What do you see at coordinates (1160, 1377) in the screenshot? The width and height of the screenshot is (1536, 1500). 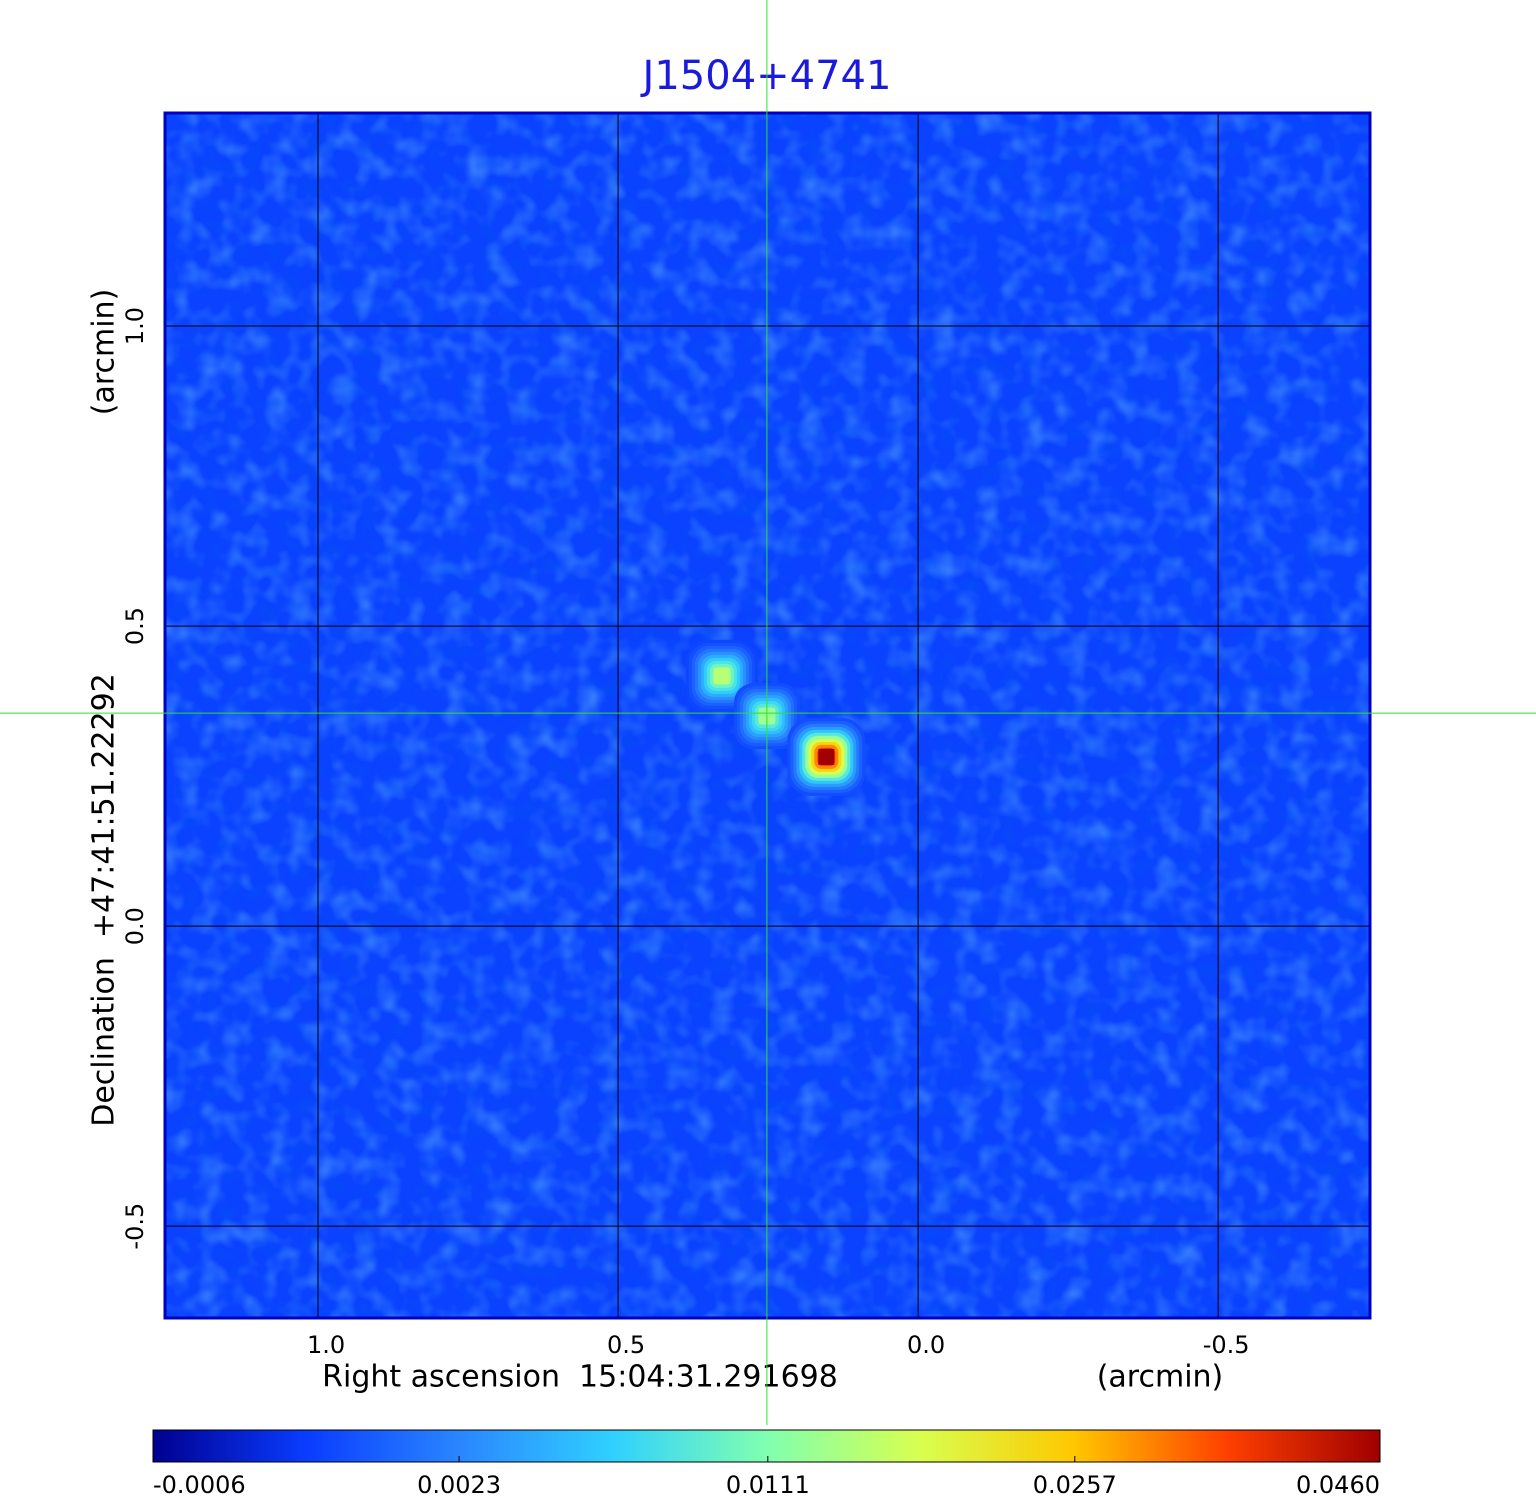 I see `x-axis-unit: (arcmin)` at bounding box center [1160, 1377].